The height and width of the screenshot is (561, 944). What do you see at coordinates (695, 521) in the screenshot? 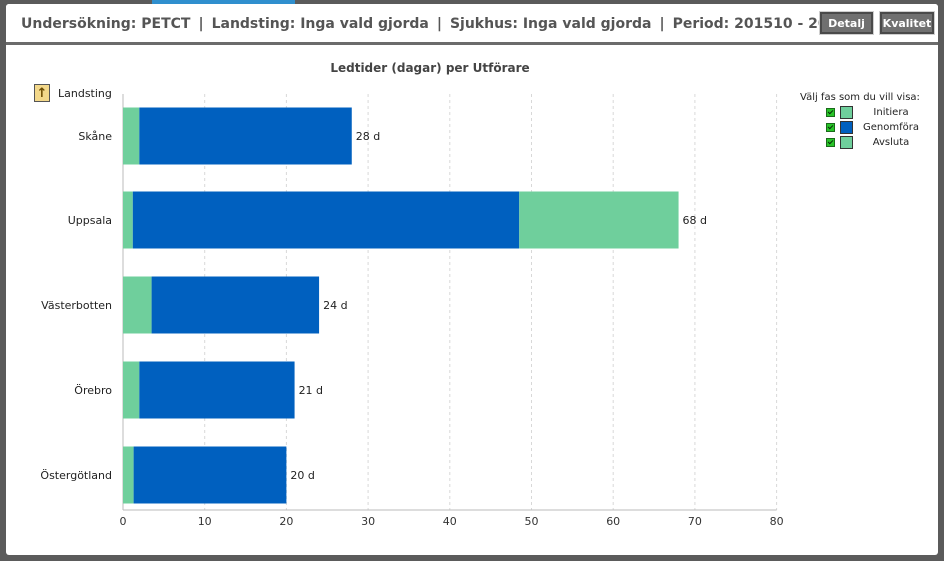
I see `x-tick-label: 70` at bounding box center [695, 521].